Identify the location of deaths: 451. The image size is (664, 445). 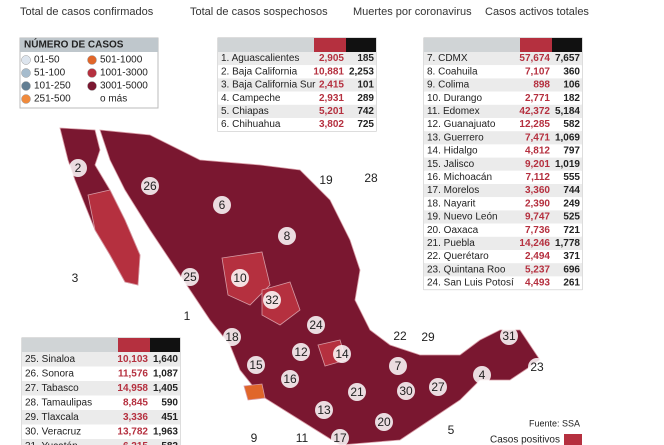
(169, 417).